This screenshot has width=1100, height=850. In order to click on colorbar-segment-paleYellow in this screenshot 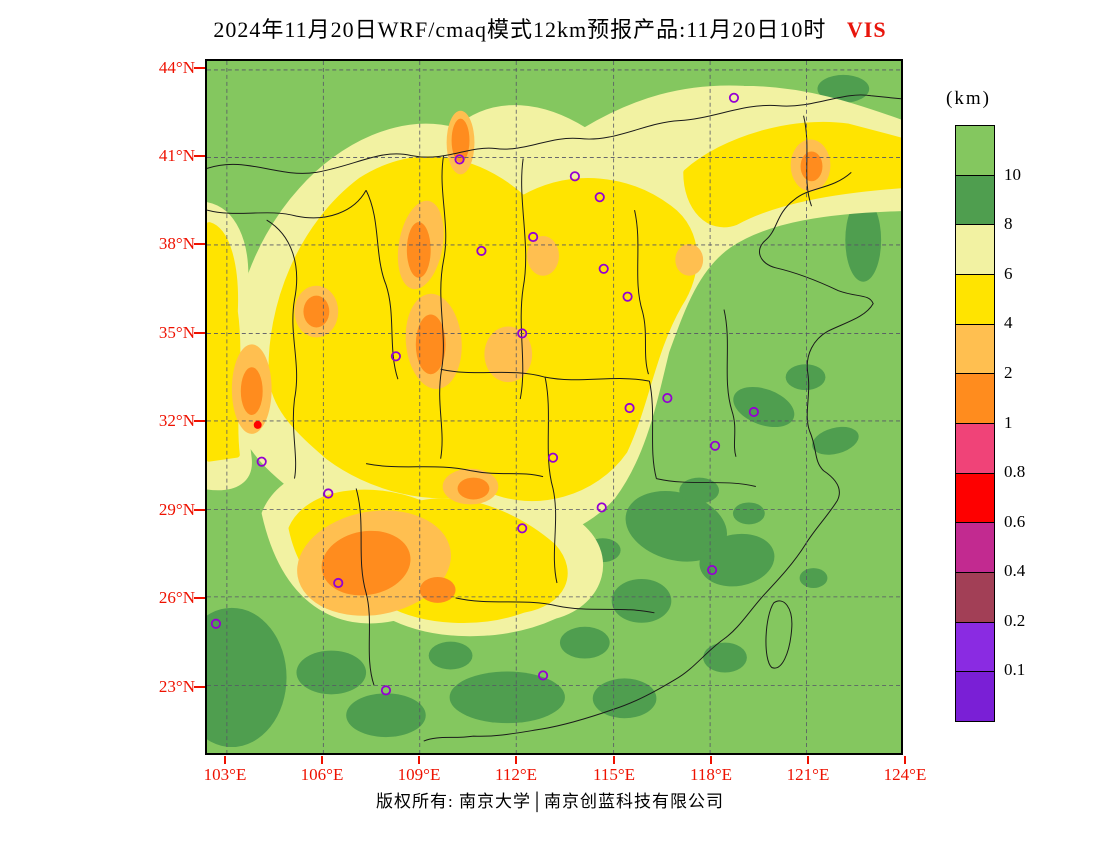, I will do `click(975, 250)`.